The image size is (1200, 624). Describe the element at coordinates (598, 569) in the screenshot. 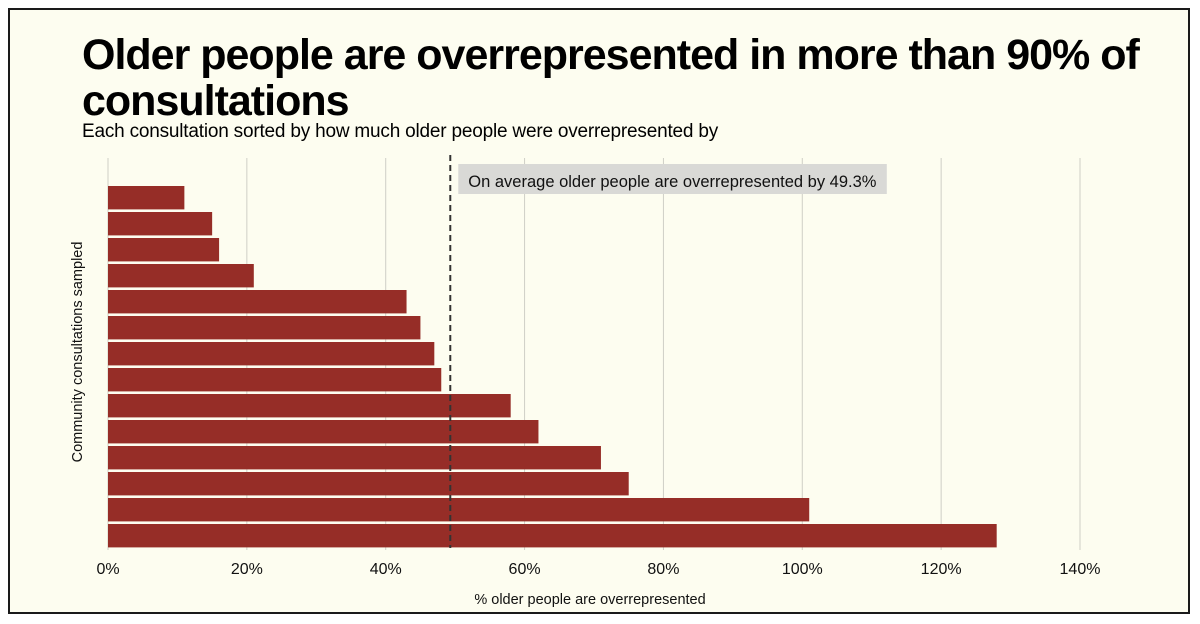

I see `x-tick-labels: 0% 20% 40% 60% 80% 100% 120% 140%` at that location.